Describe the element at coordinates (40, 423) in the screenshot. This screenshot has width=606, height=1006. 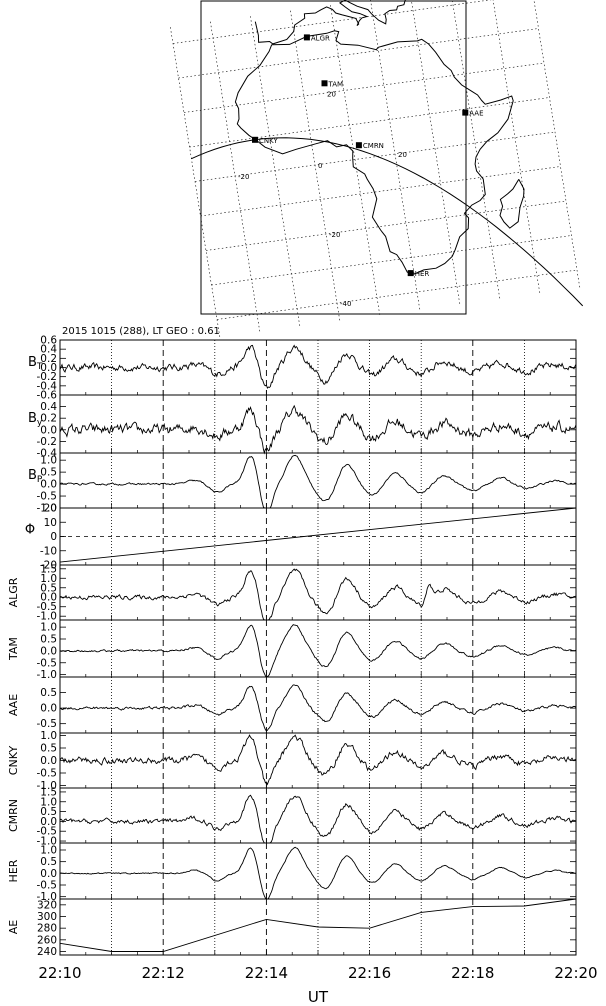
I see `panel-label-sub: y` at that location.